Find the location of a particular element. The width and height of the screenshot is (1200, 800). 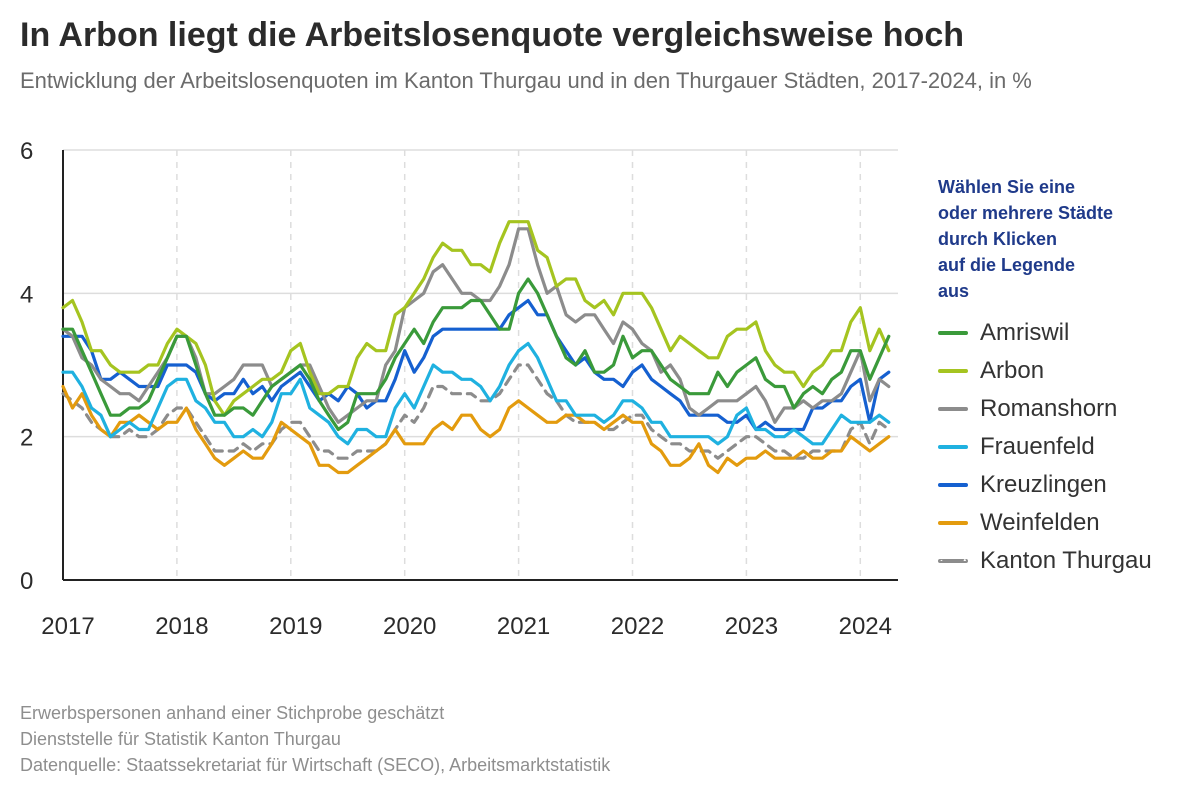

y-tick-label: 2 is located at coordinates (26, 438).